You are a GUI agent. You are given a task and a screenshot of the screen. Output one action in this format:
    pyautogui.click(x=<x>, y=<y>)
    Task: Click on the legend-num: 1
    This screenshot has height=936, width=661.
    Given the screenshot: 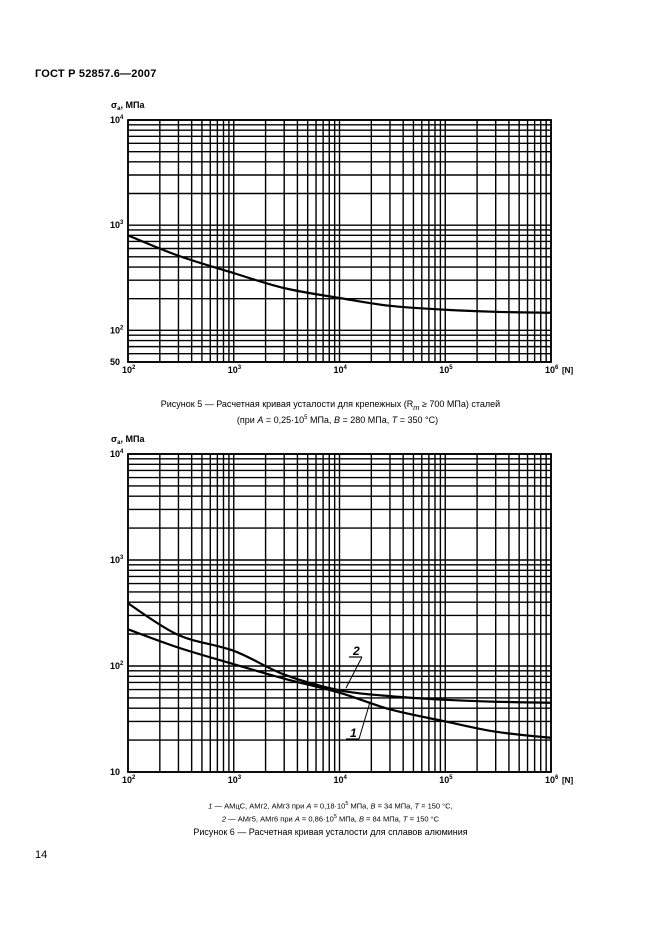 What is the action you would take?
    pyautogui.click(x=210, y=806)
    